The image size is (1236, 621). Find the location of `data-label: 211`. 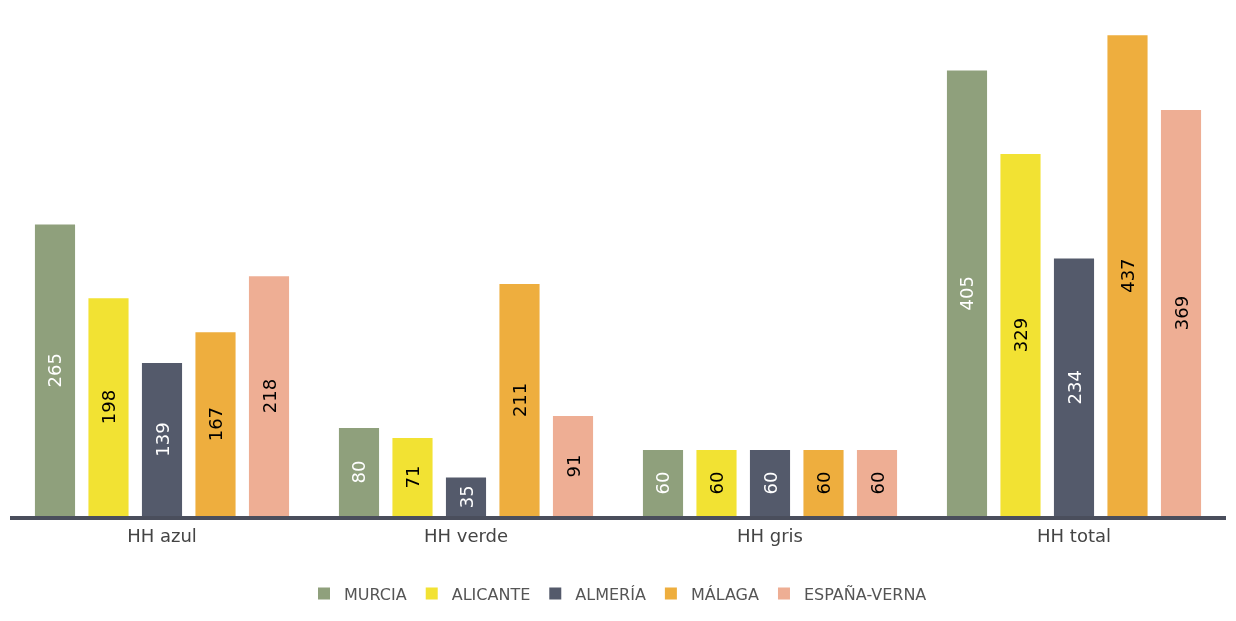

data-label: 211 is located at coordinates (520, 400).